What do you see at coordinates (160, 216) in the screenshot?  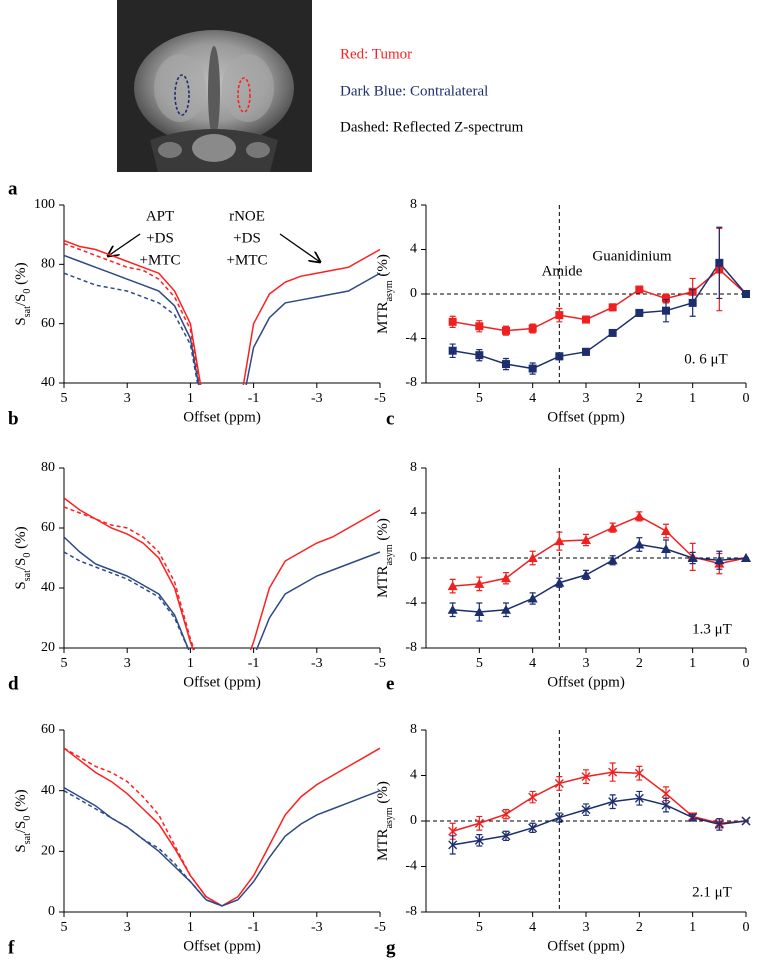 I see `annotation: APT` at bounding box center [160, 216].